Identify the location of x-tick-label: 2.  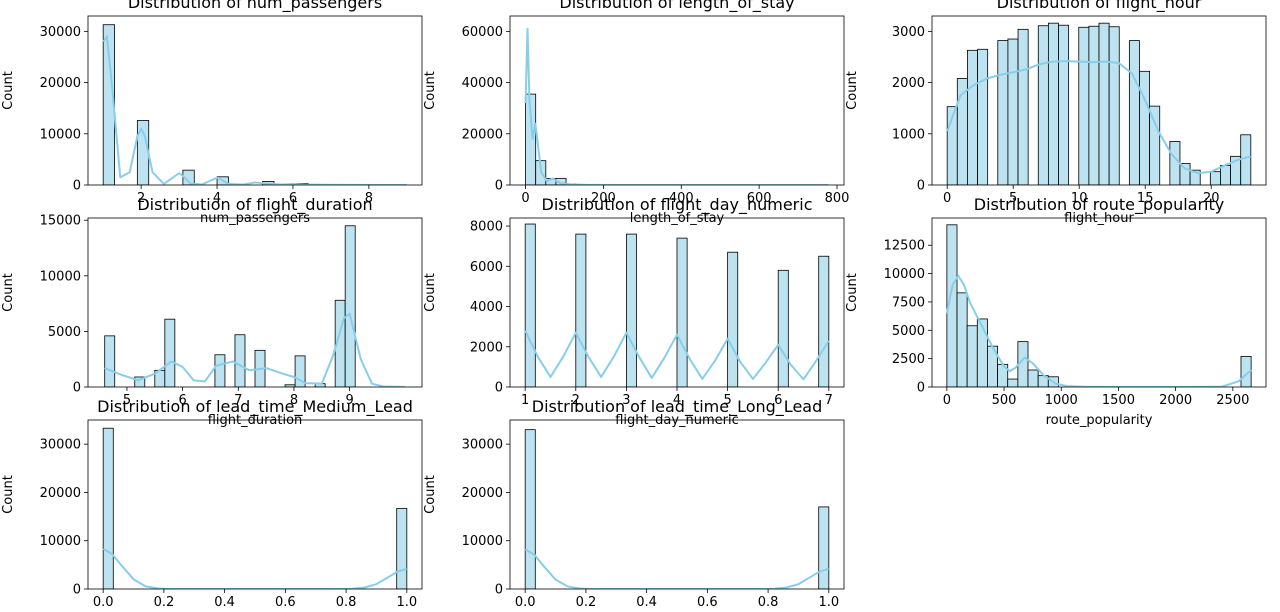
(141, 198).